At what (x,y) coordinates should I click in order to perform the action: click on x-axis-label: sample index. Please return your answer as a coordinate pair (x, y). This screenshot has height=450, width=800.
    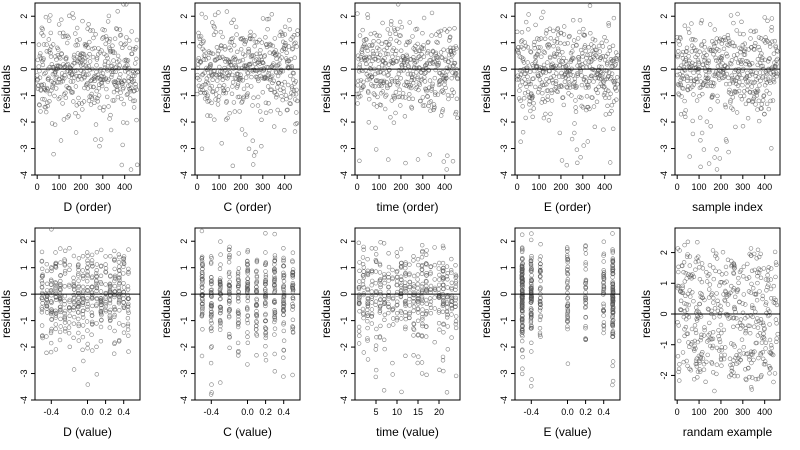
    Looking at the image, I should click on (727, 207).